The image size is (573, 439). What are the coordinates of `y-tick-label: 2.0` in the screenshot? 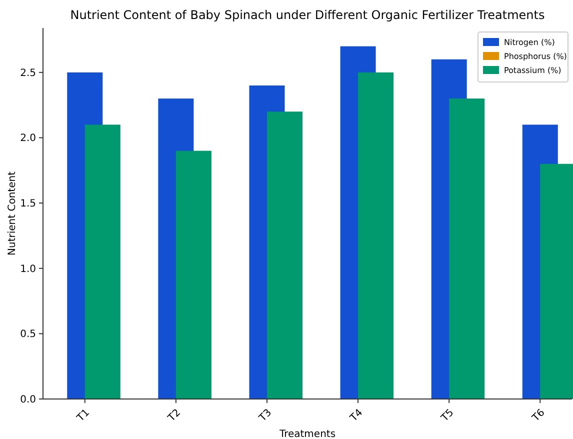 It's located at (28, 138).